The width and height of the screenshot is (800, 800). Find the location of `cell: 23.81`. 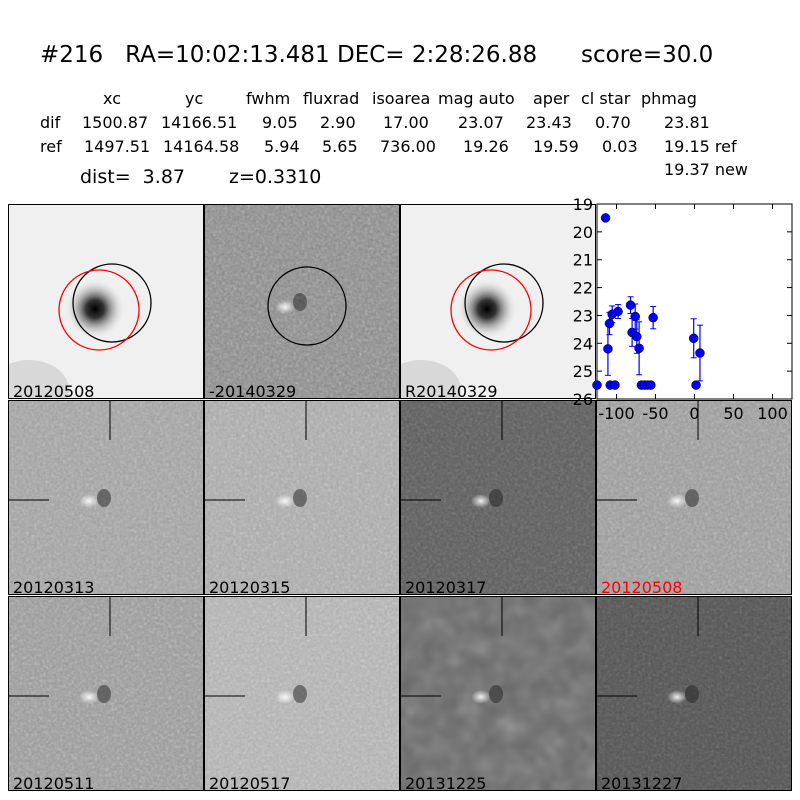

cell: 23.81 is located at coordinates (687, 122).